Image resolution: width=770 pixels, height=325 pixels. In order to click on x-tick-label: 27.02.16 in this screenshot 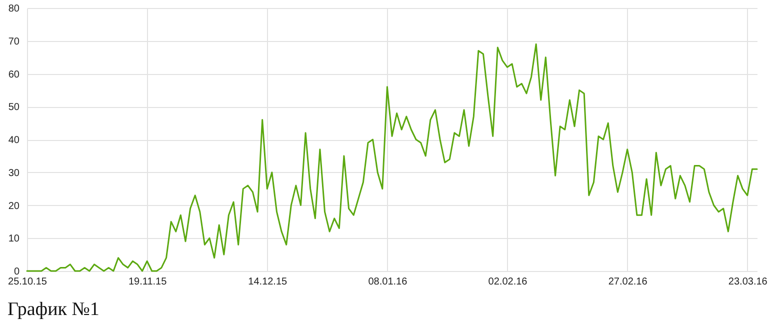, I will do `click(628, 282)`.